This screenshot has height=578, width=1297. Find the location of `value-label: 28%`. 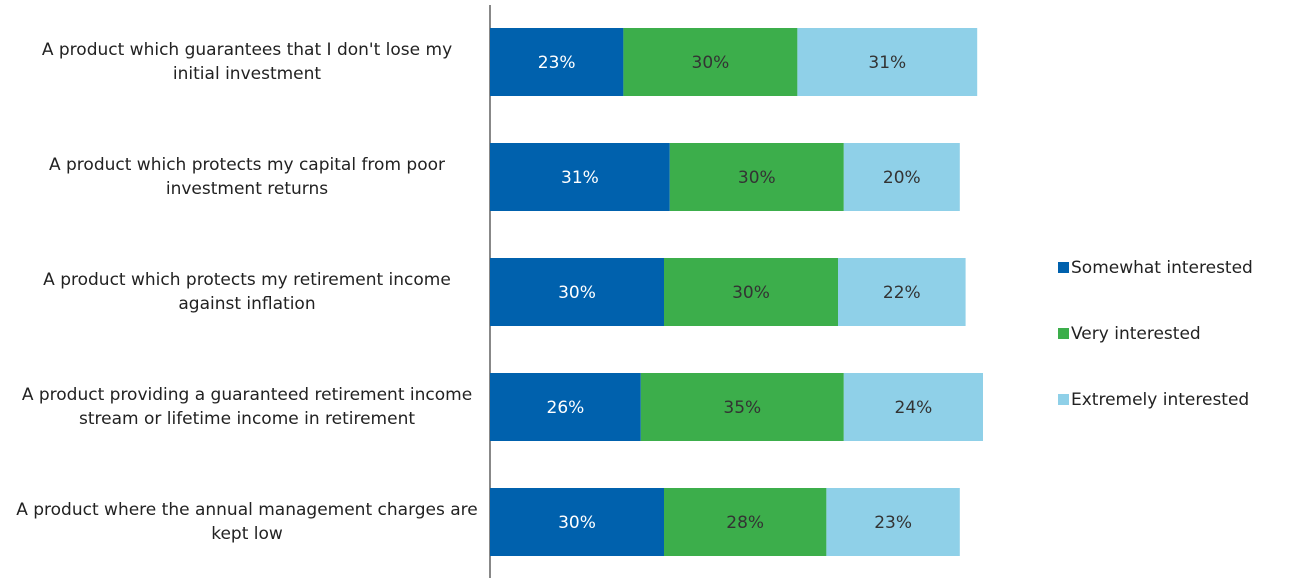

value-label: 28% is located at coordinates (745, 523).